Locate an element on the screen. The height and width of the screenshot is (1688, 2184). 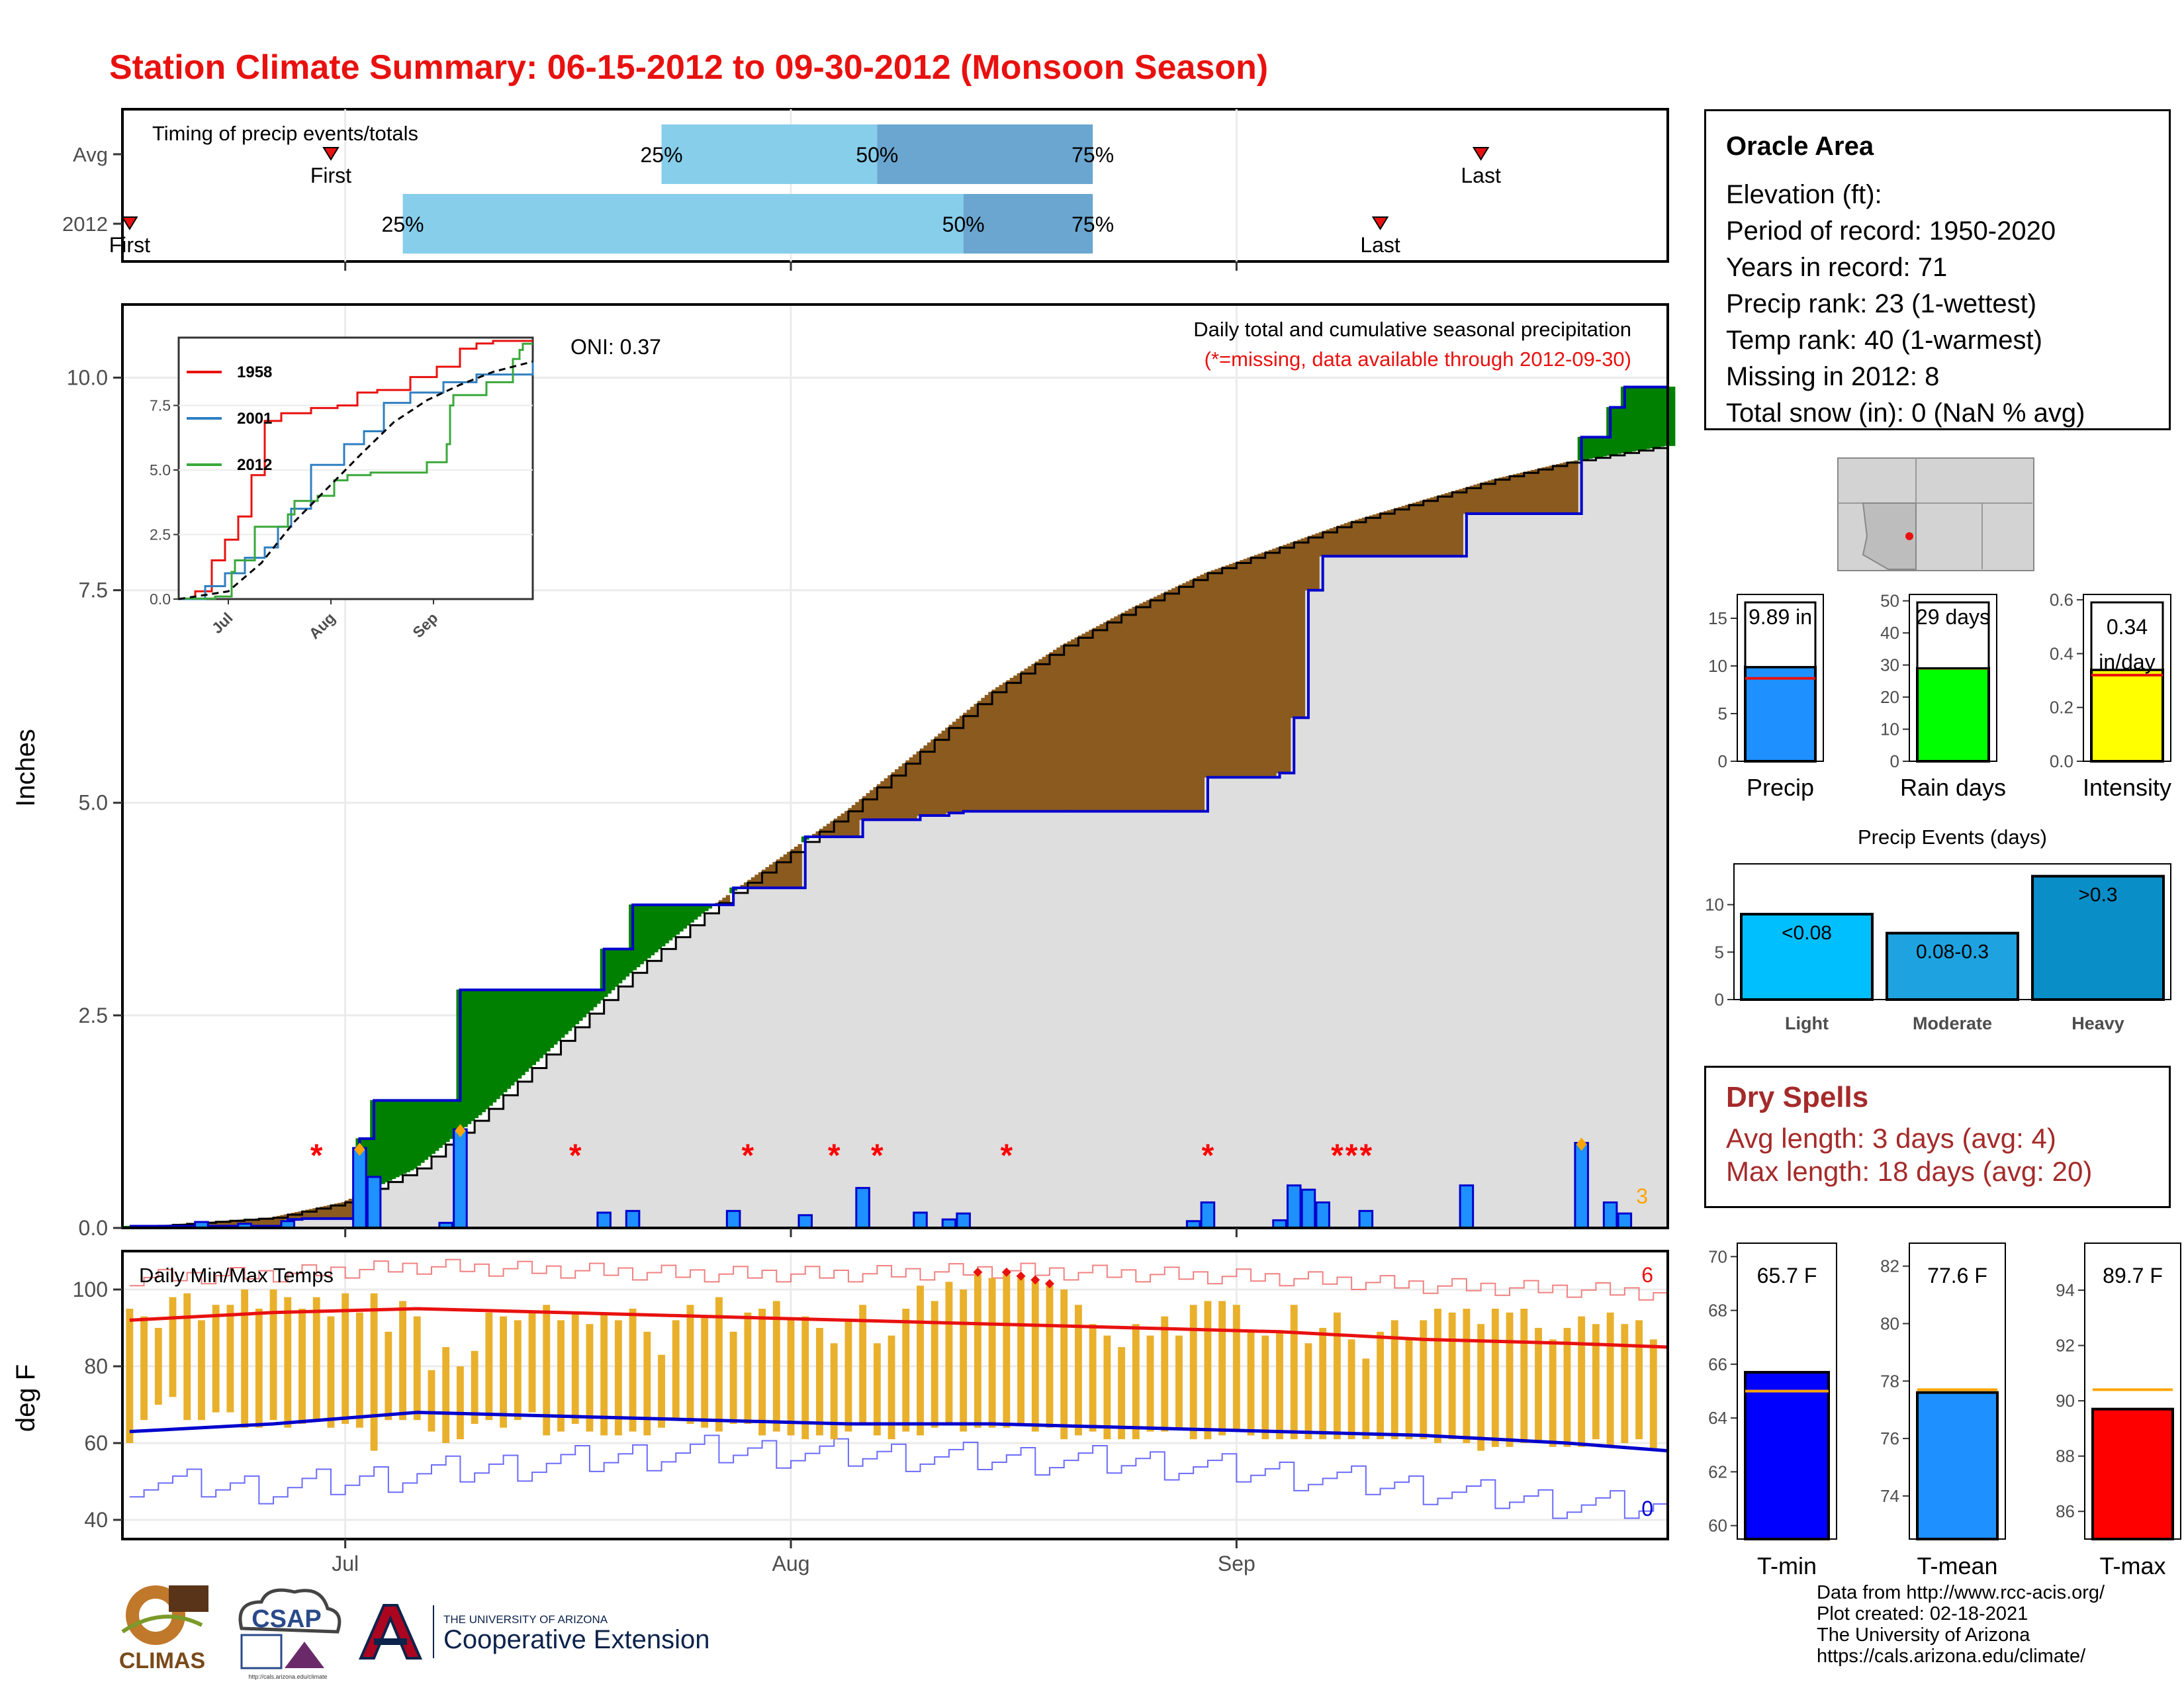
summary-label-box is located at coordinates (1953, 635).